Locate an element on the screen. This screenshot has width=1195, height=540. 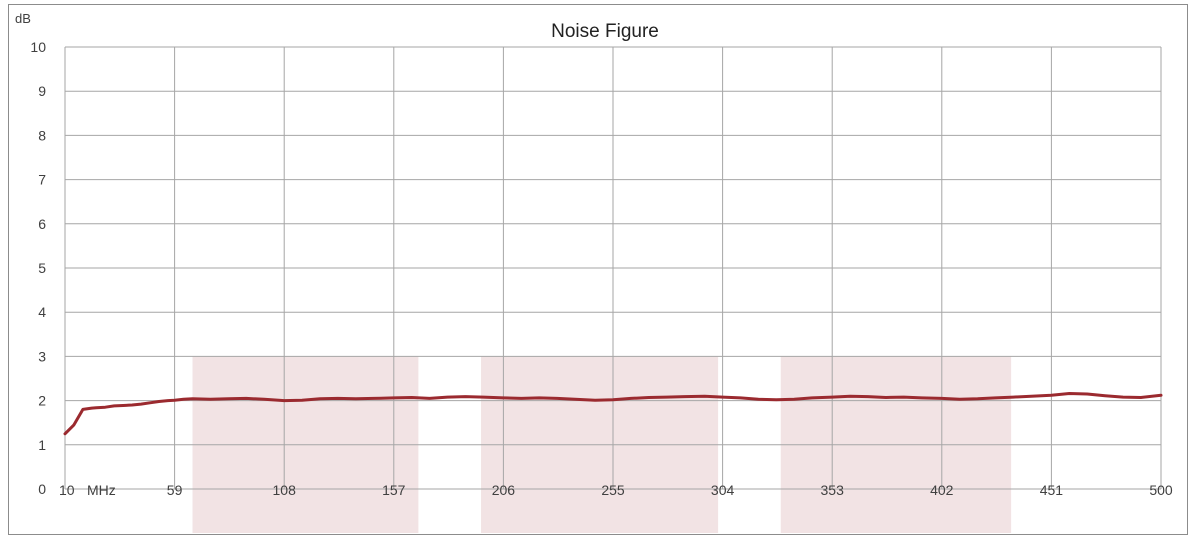
y-tick-label: 5 is located at coordinates (42, 268).